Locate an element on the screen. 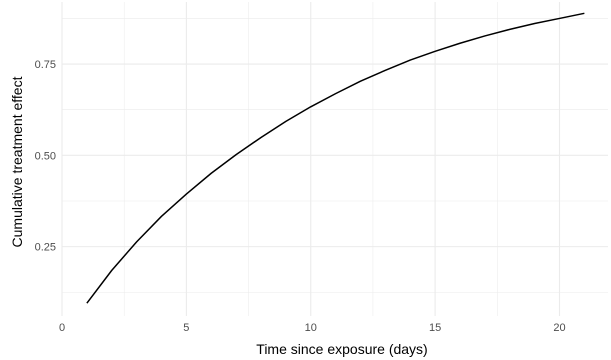 Image resolution: width=611 pixels, height=360 pixels. y-tick-labels: 0.25 0.50 0.75 is located at coordinates (45, 156).